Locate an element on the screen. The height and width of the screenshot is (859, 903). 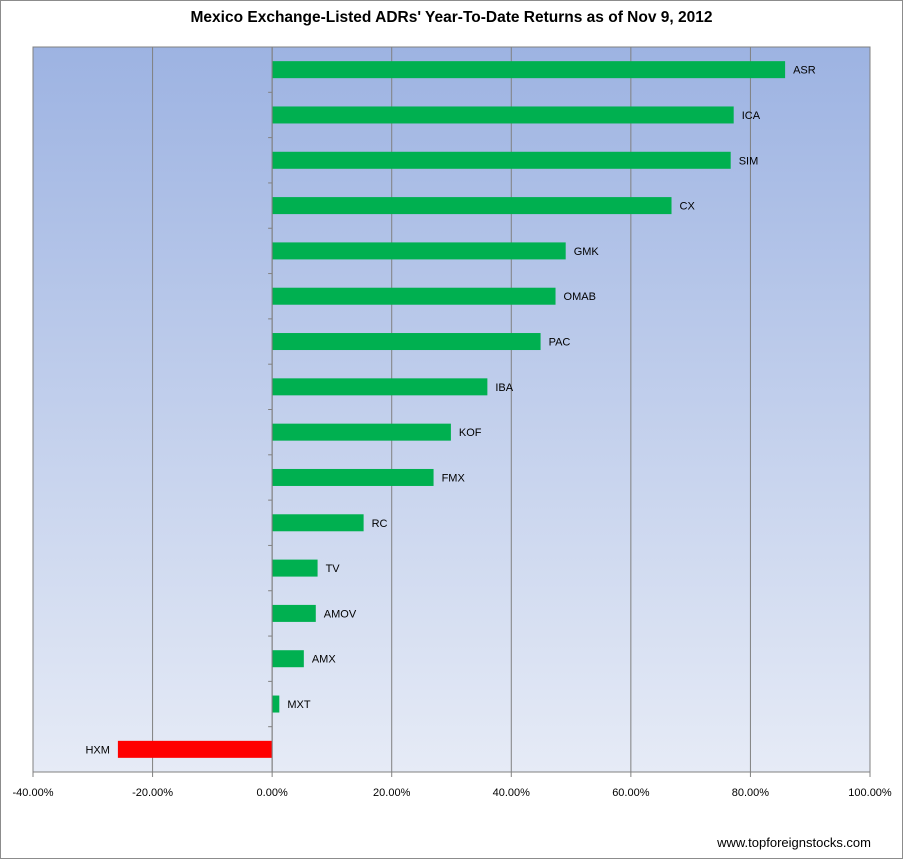
bar-label-ica: ICA is located at coordinates (751, 116).